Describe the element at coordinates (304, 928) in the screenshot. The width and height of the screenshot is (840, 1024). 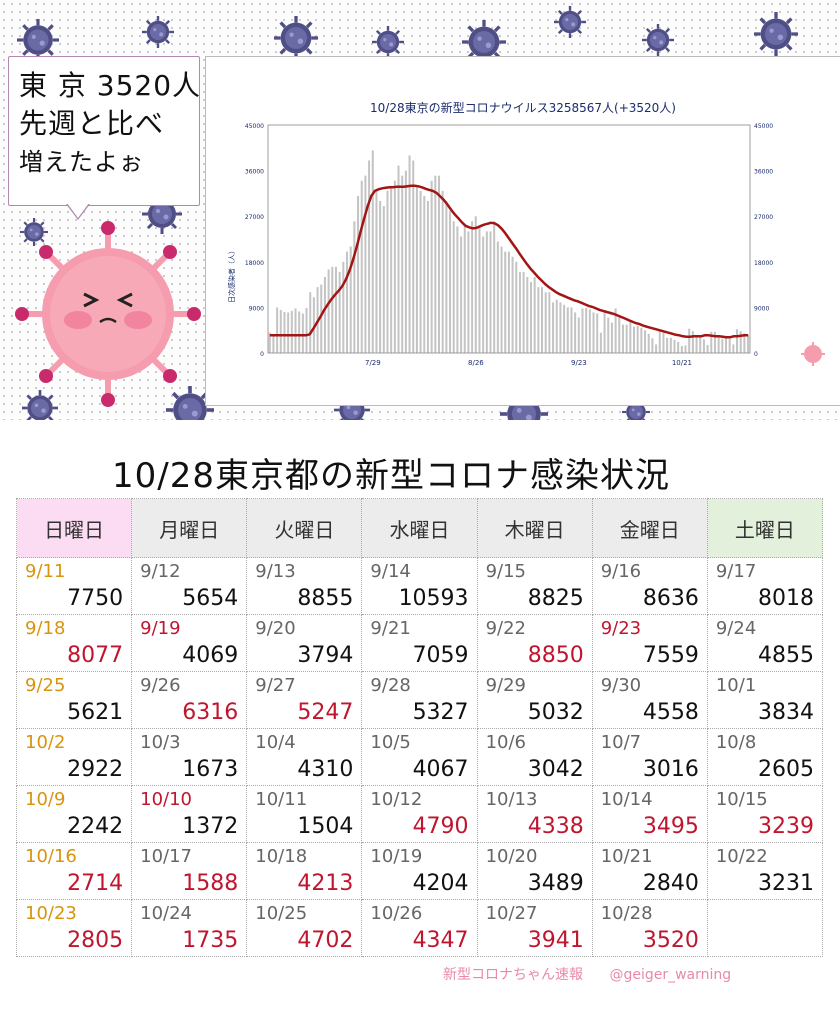
I see `day-cell: 10/25 4702` at that location.